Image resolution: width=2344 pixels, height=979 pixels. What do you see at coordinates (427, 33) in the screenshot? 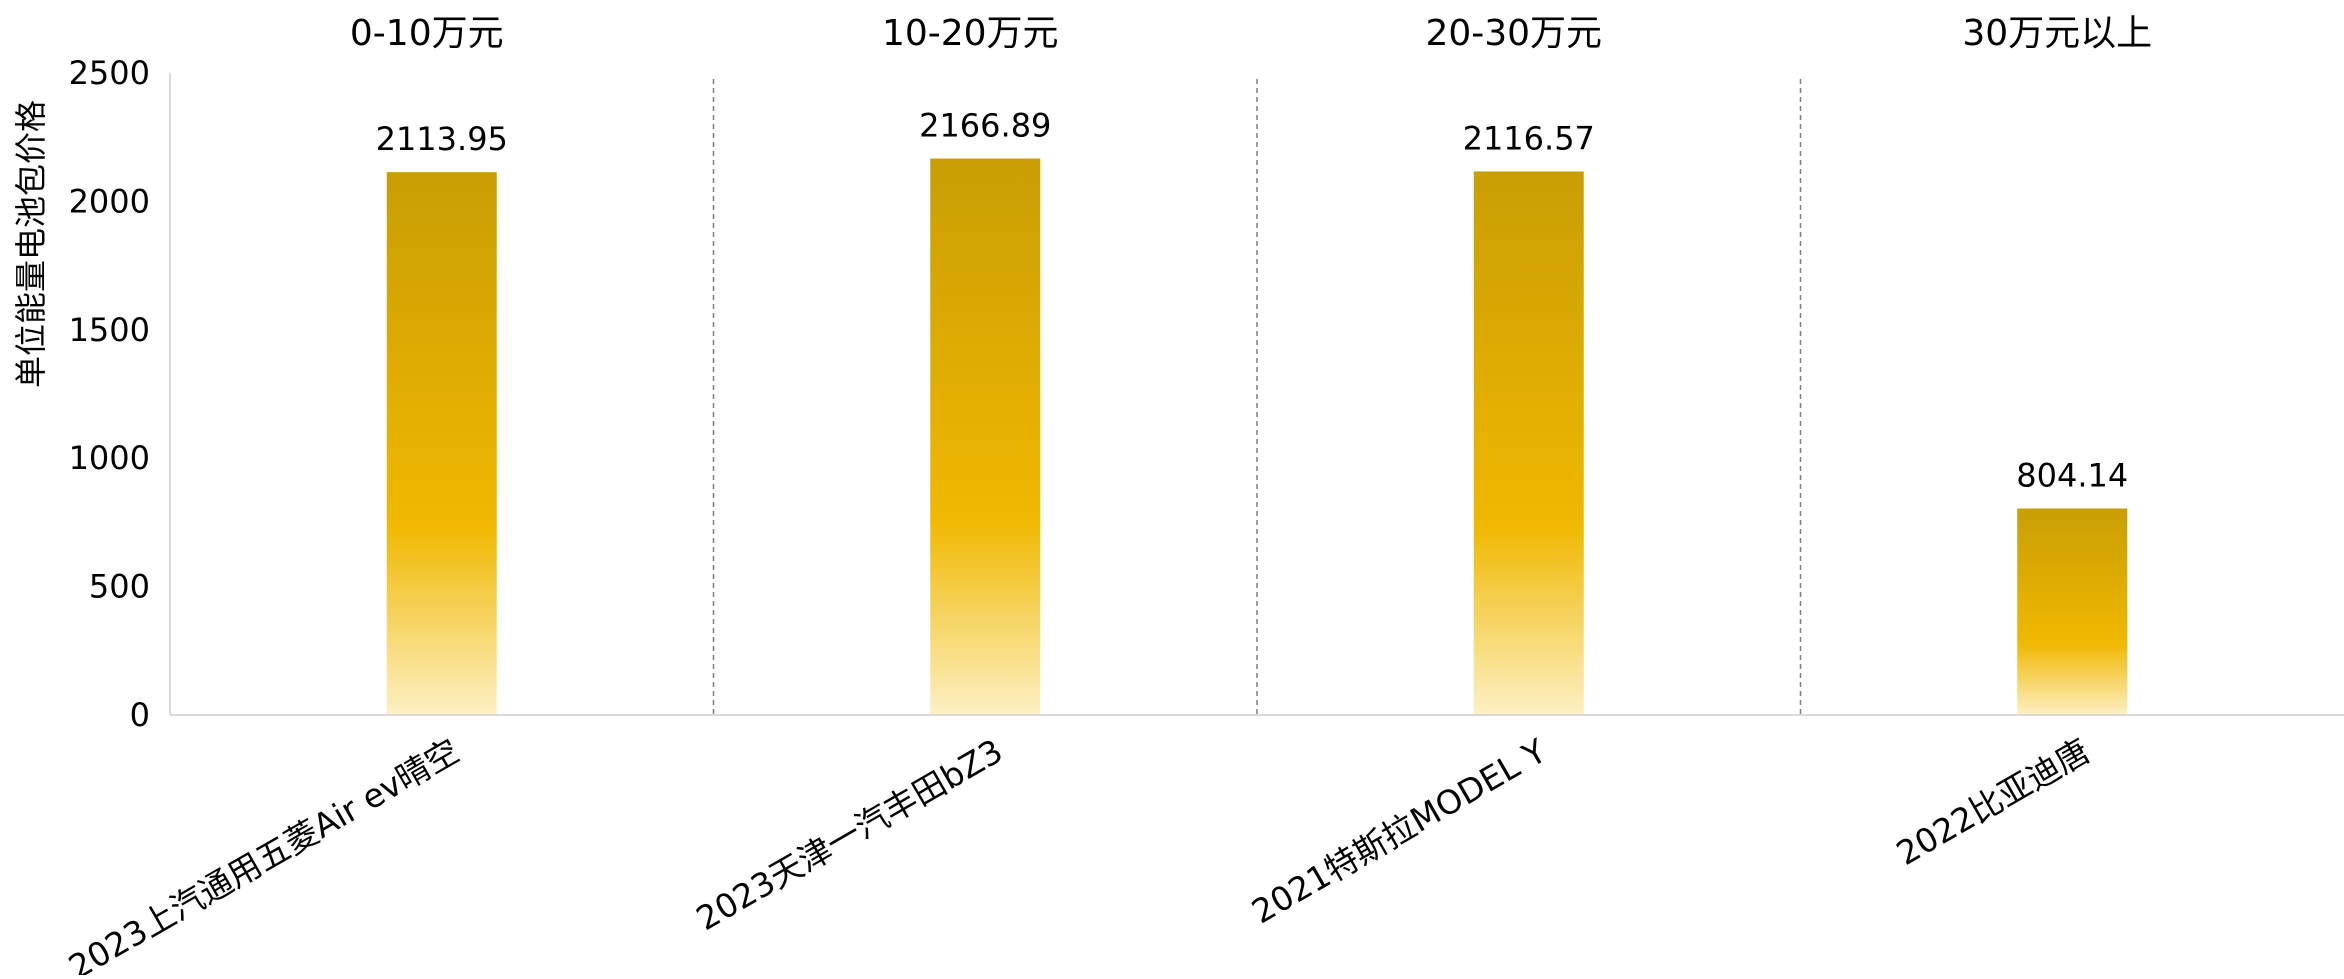
I see `group-header: 0-10万元` at bounding box center [427, 33].